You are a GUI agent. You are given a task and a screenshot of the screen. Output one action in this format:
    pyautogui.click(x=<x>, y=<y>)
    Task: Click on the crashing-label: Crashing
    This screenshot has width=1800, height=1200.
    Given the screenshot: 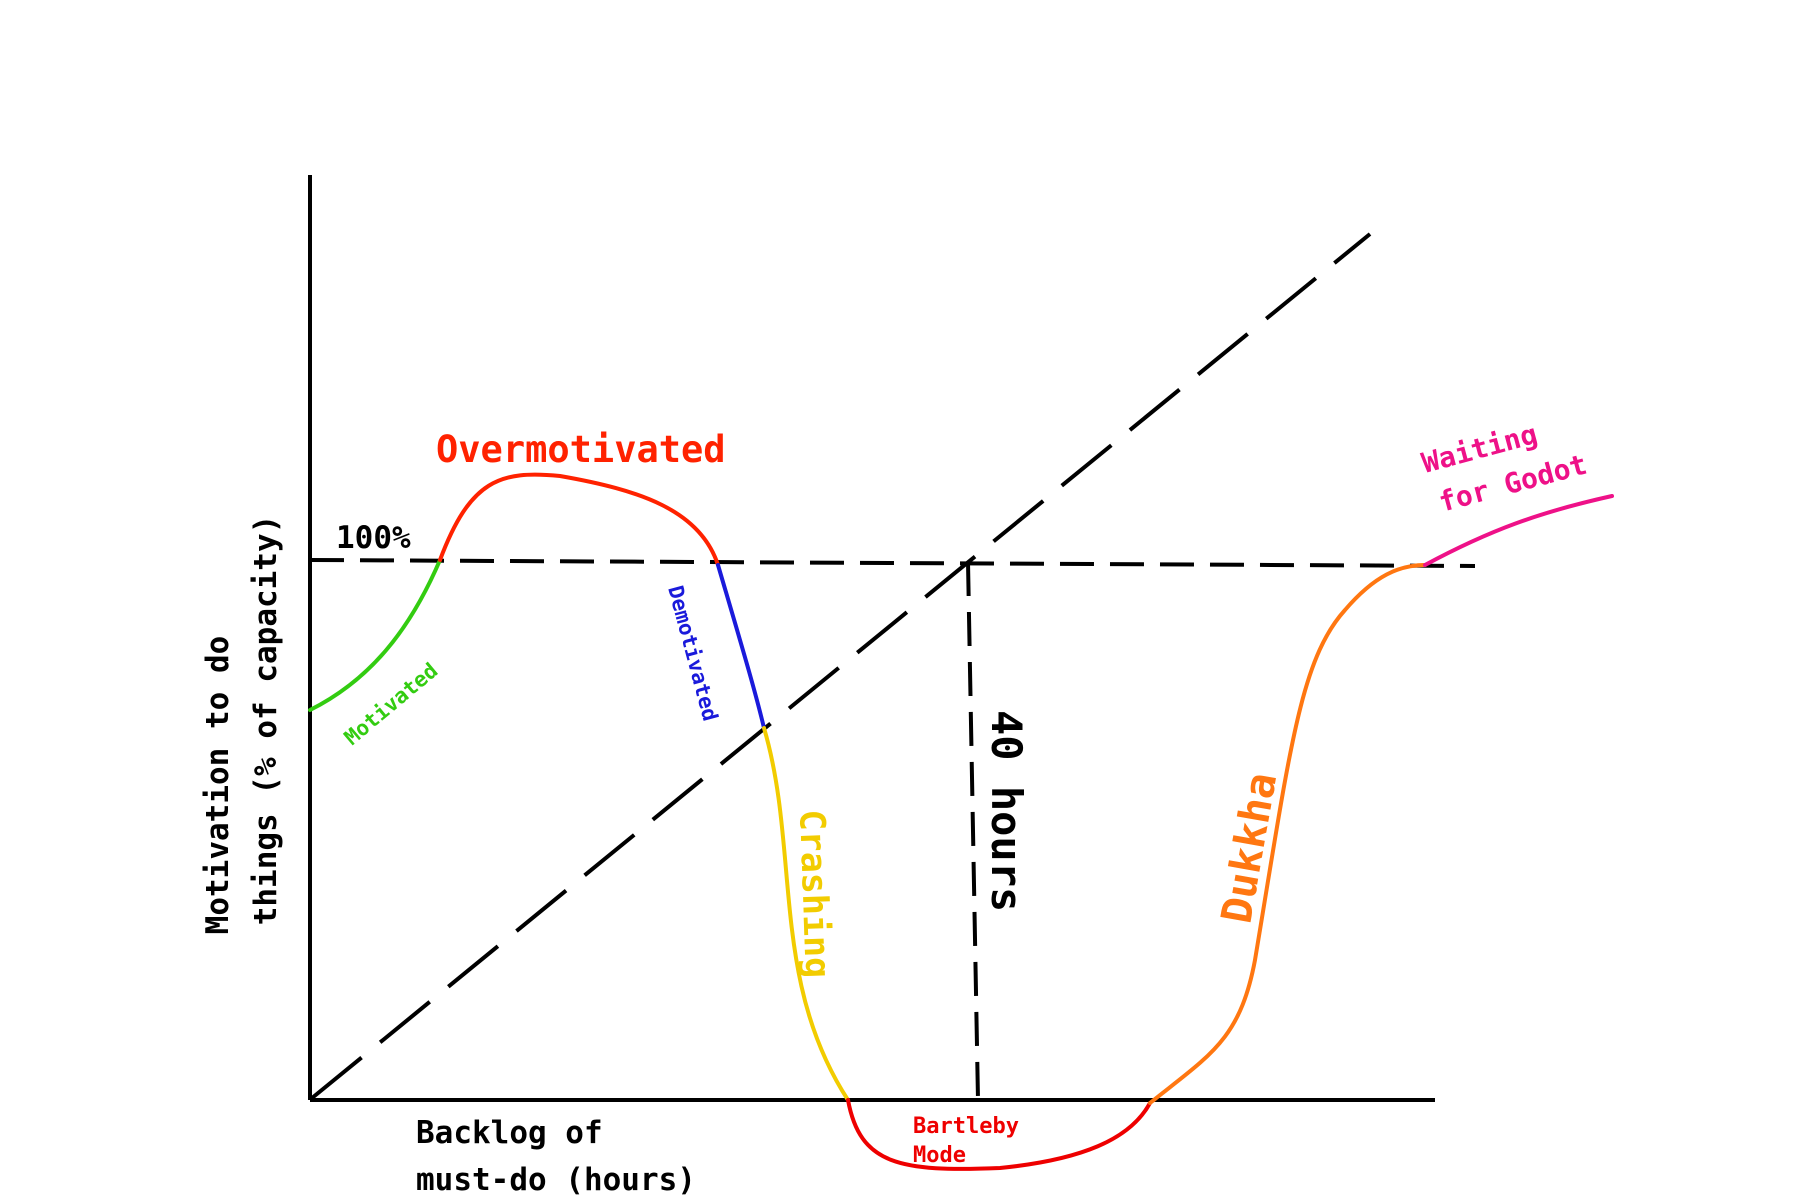 What is the action you would take?
    pyautogui.click(x=814, y=894)
    